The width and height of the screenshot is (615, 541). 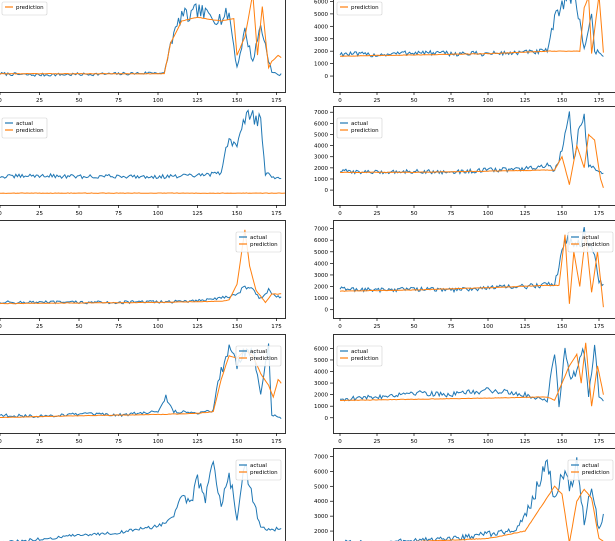 I want to click on chart-panel-left-1: 0 25 50 75 100 125 150 175 prediction, so click(x=143, y=52).